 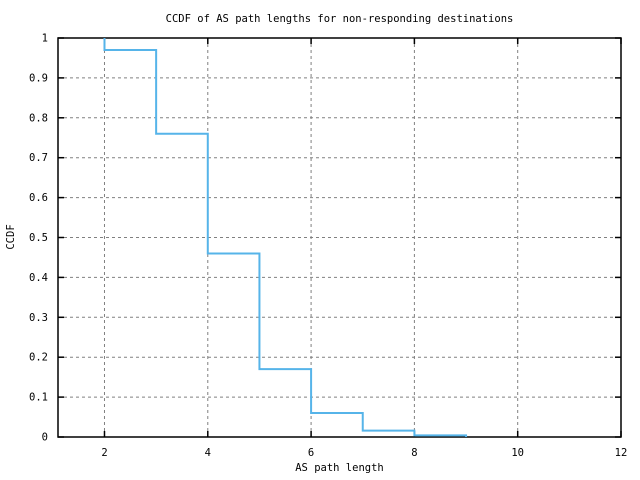 I want to click on y-tick-label-0.1: 0.1, so click(x=38, y=398).